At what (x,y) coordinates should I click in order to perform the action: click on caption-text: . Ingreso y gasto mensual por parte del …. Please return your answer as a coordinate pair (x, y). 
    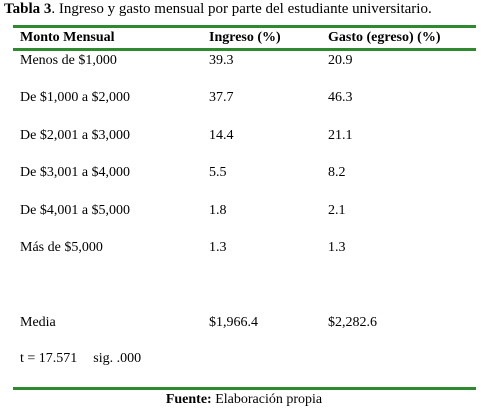
    Looking at the image, I should click on (241, 9).